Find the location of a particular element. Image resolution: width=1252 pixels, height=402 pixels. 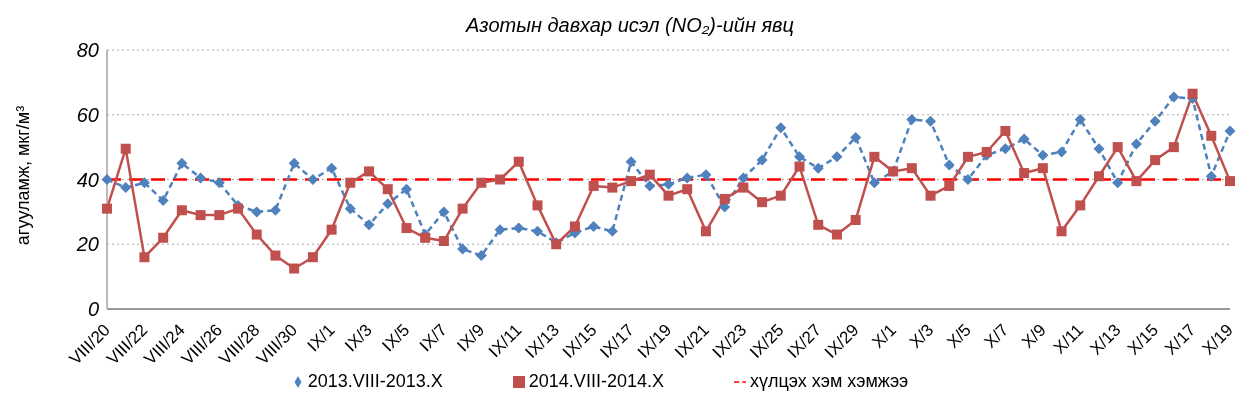

y-axis-title: агууламж, мкг/м³ is located at coordinates (24, 175).